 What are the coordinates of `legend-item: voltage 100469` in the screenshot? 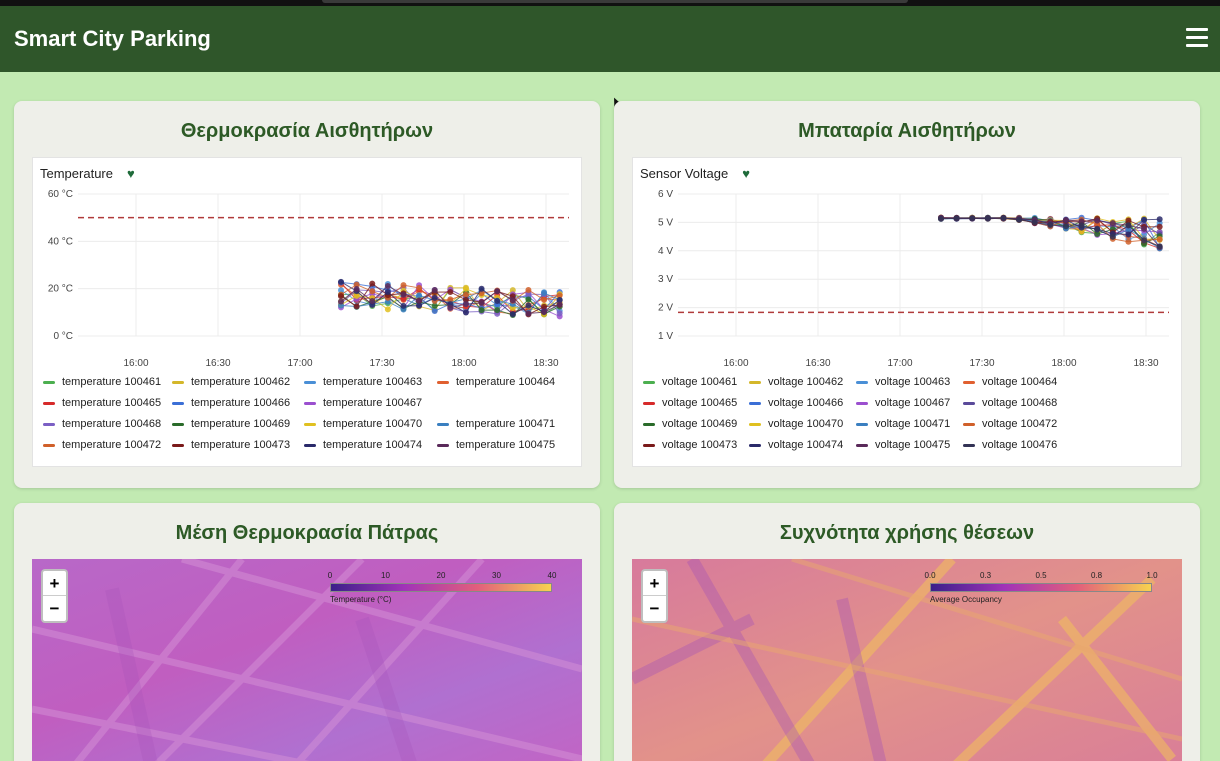 It's located at (690, 424).